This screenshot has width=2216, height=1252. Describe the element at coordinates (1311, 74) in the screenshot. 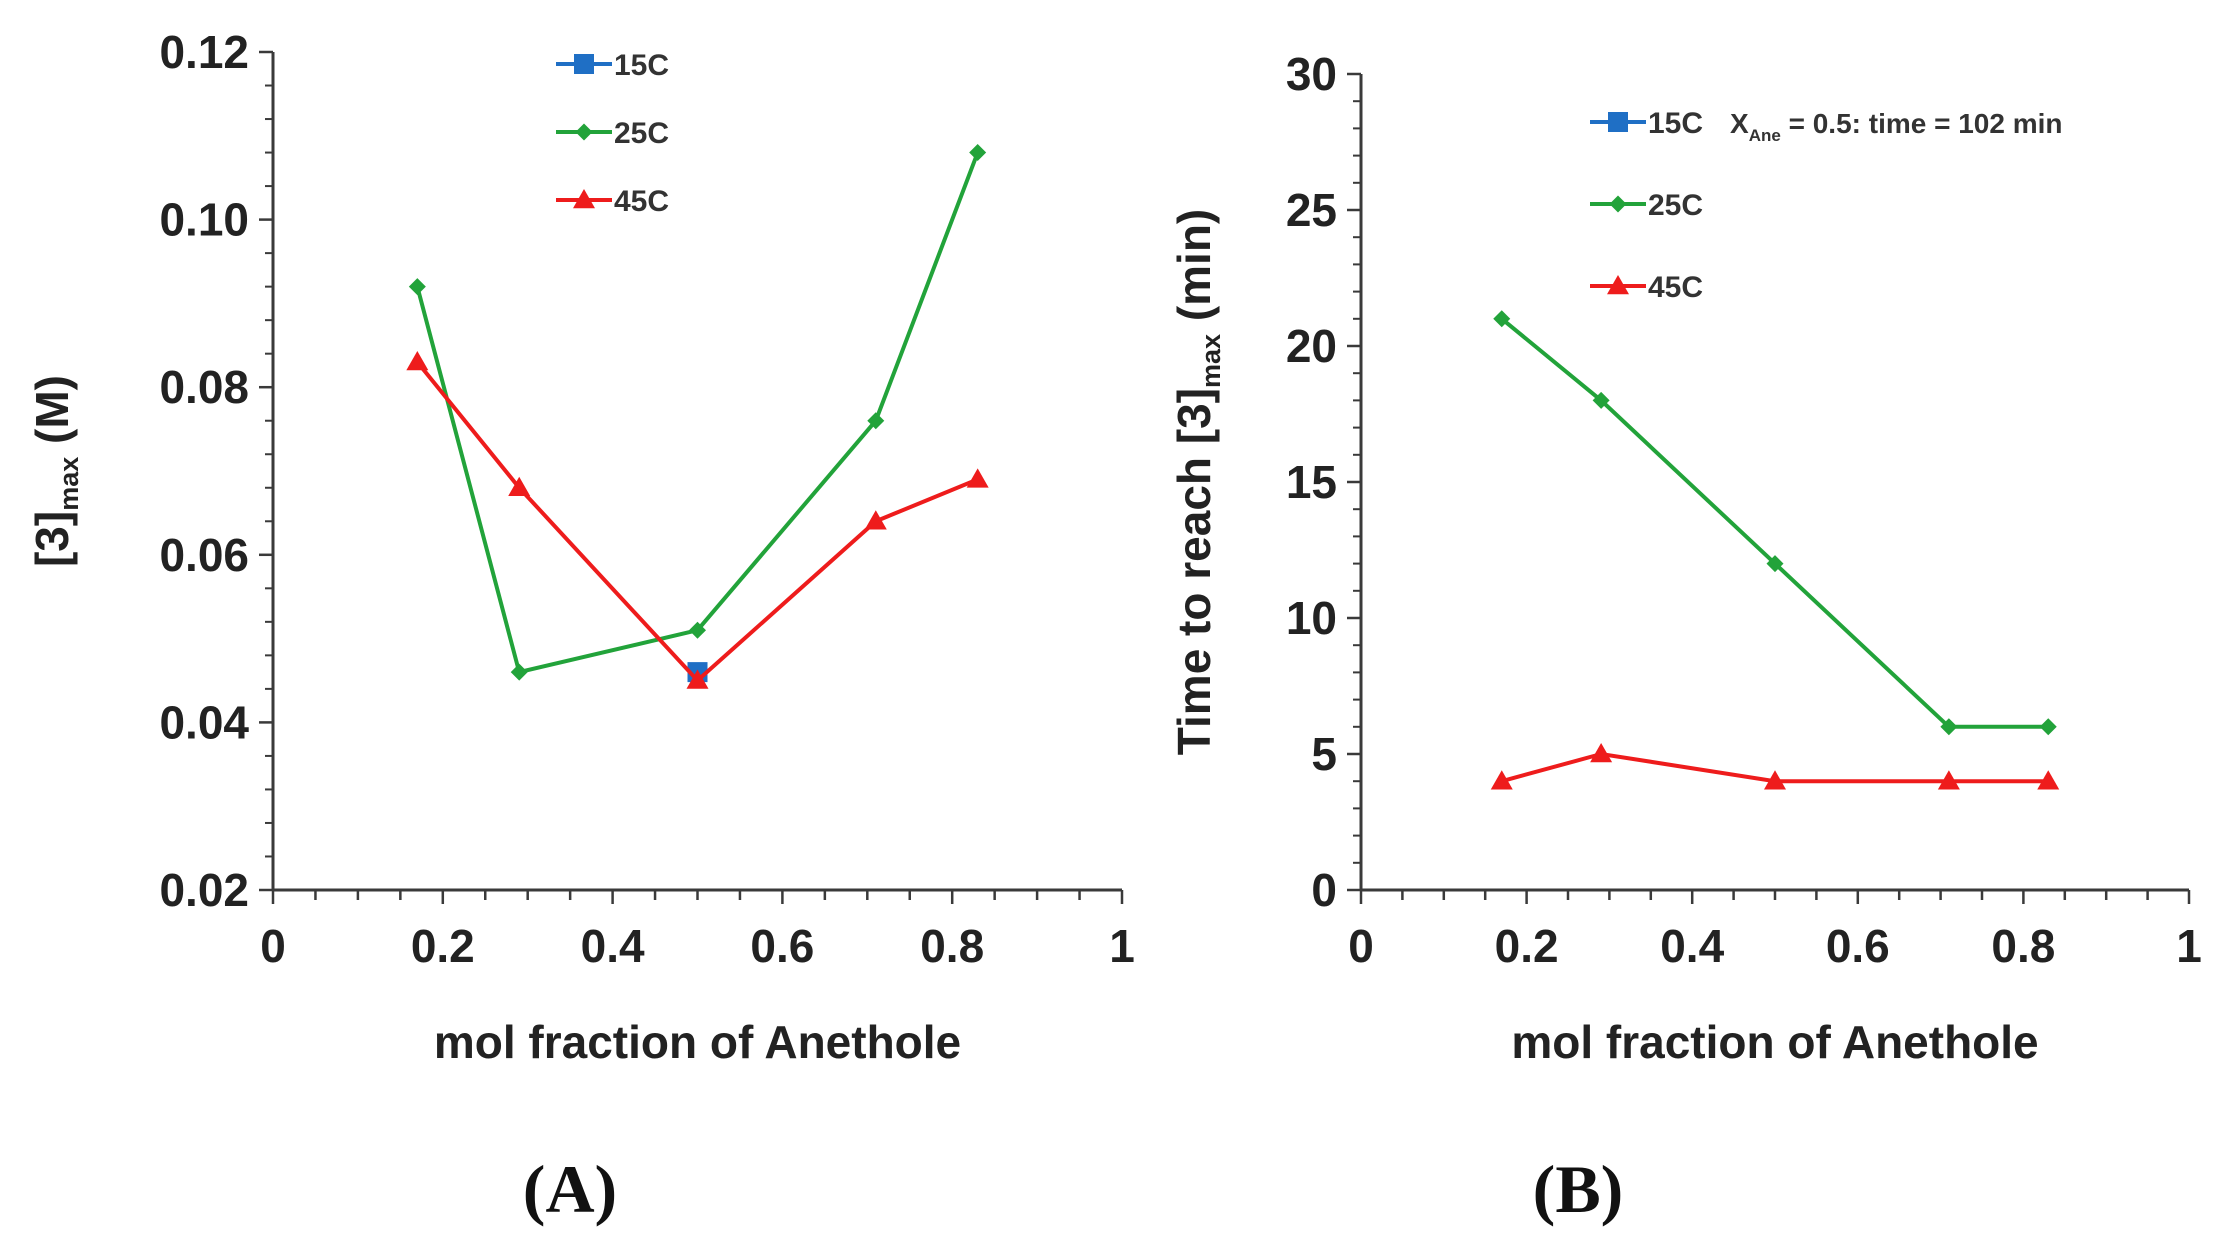

I see `b-y-tick-label: 30` at that location.